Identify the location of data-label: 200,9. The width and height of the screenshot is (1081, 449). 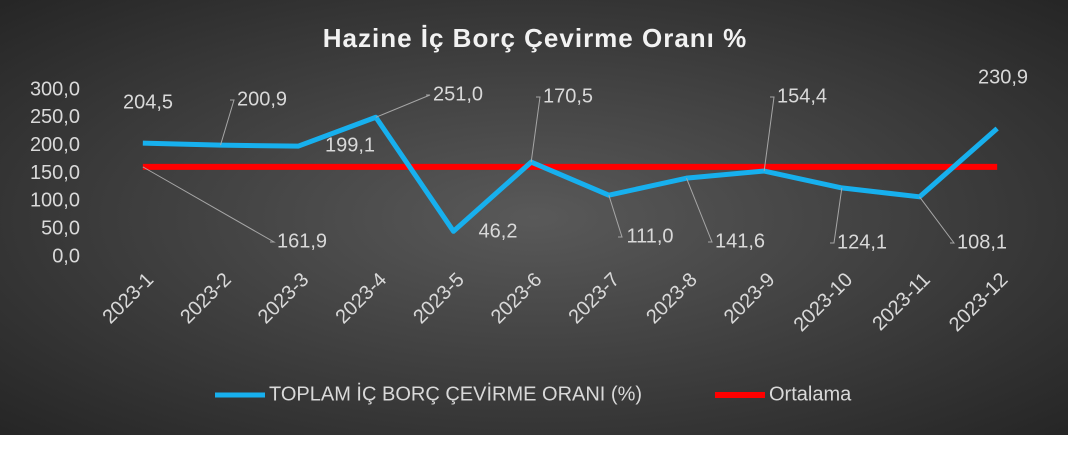
(262, 99).